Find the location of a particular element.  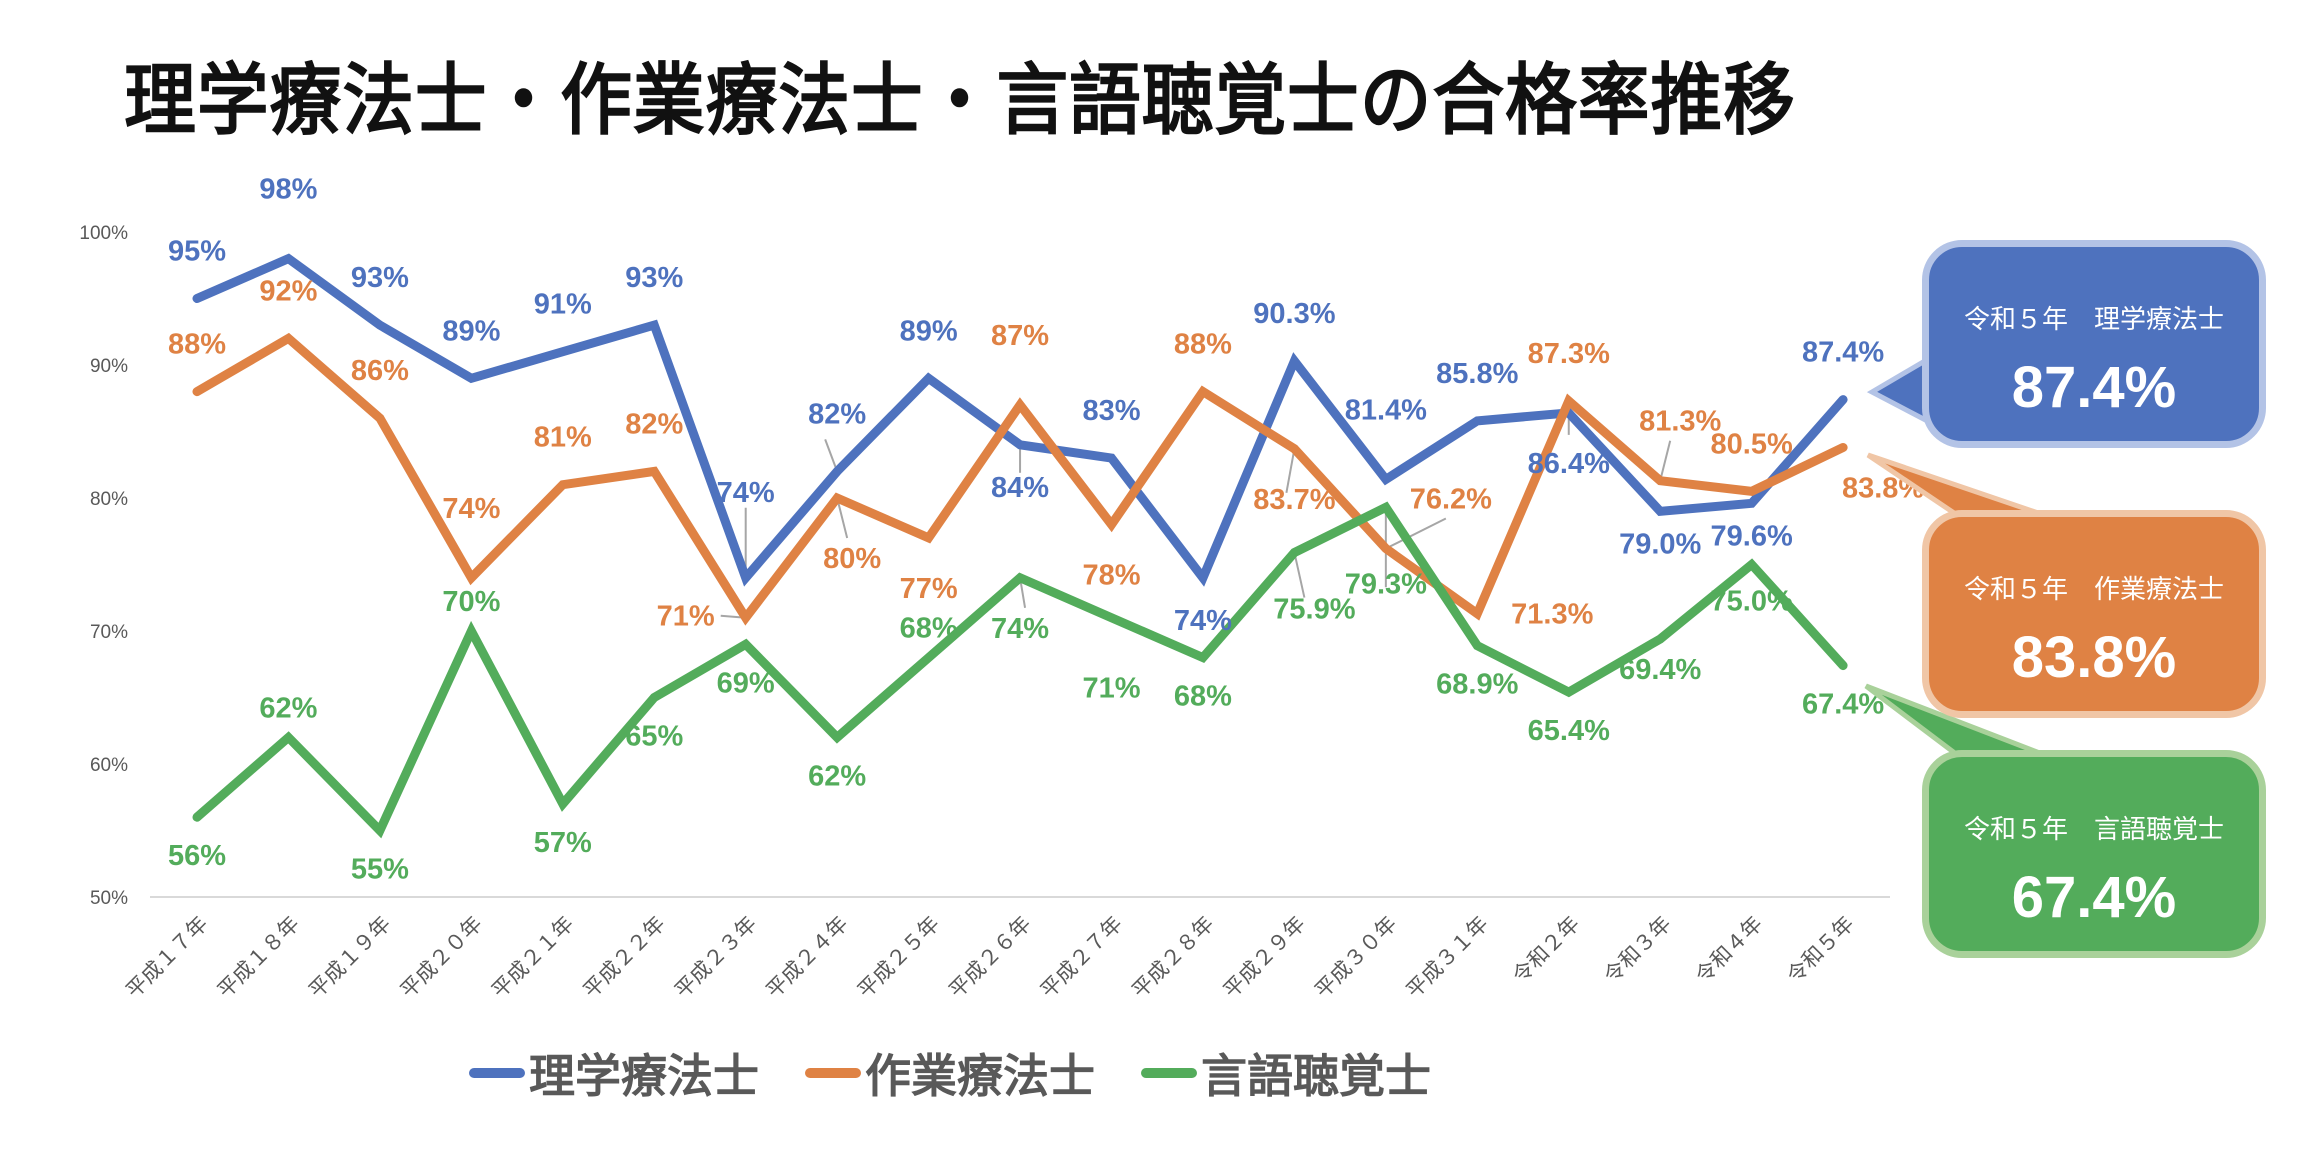

data-label: 65% is located at coordinates (654, 737).